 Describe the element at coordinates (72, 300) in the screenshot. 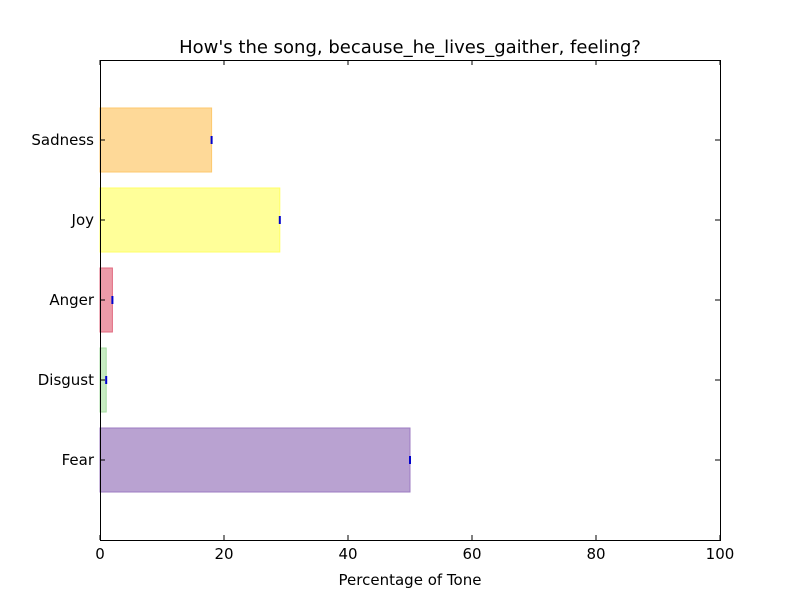

I see `y-tick-label-anger: Anger` at that location.